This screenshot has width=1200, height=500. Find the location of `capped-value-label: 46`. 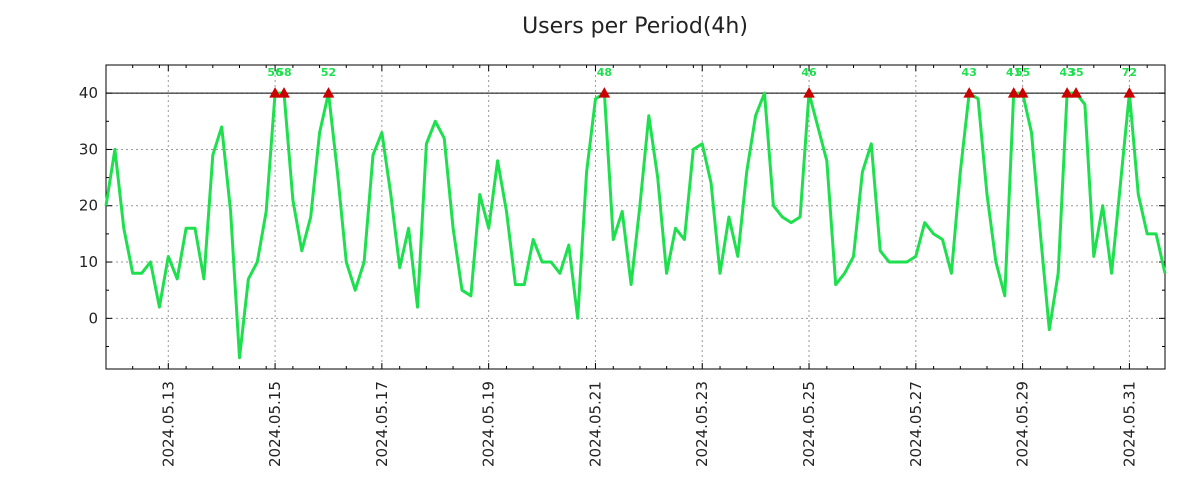

capped-value-label: 46 is located at coordinates (809, 72).